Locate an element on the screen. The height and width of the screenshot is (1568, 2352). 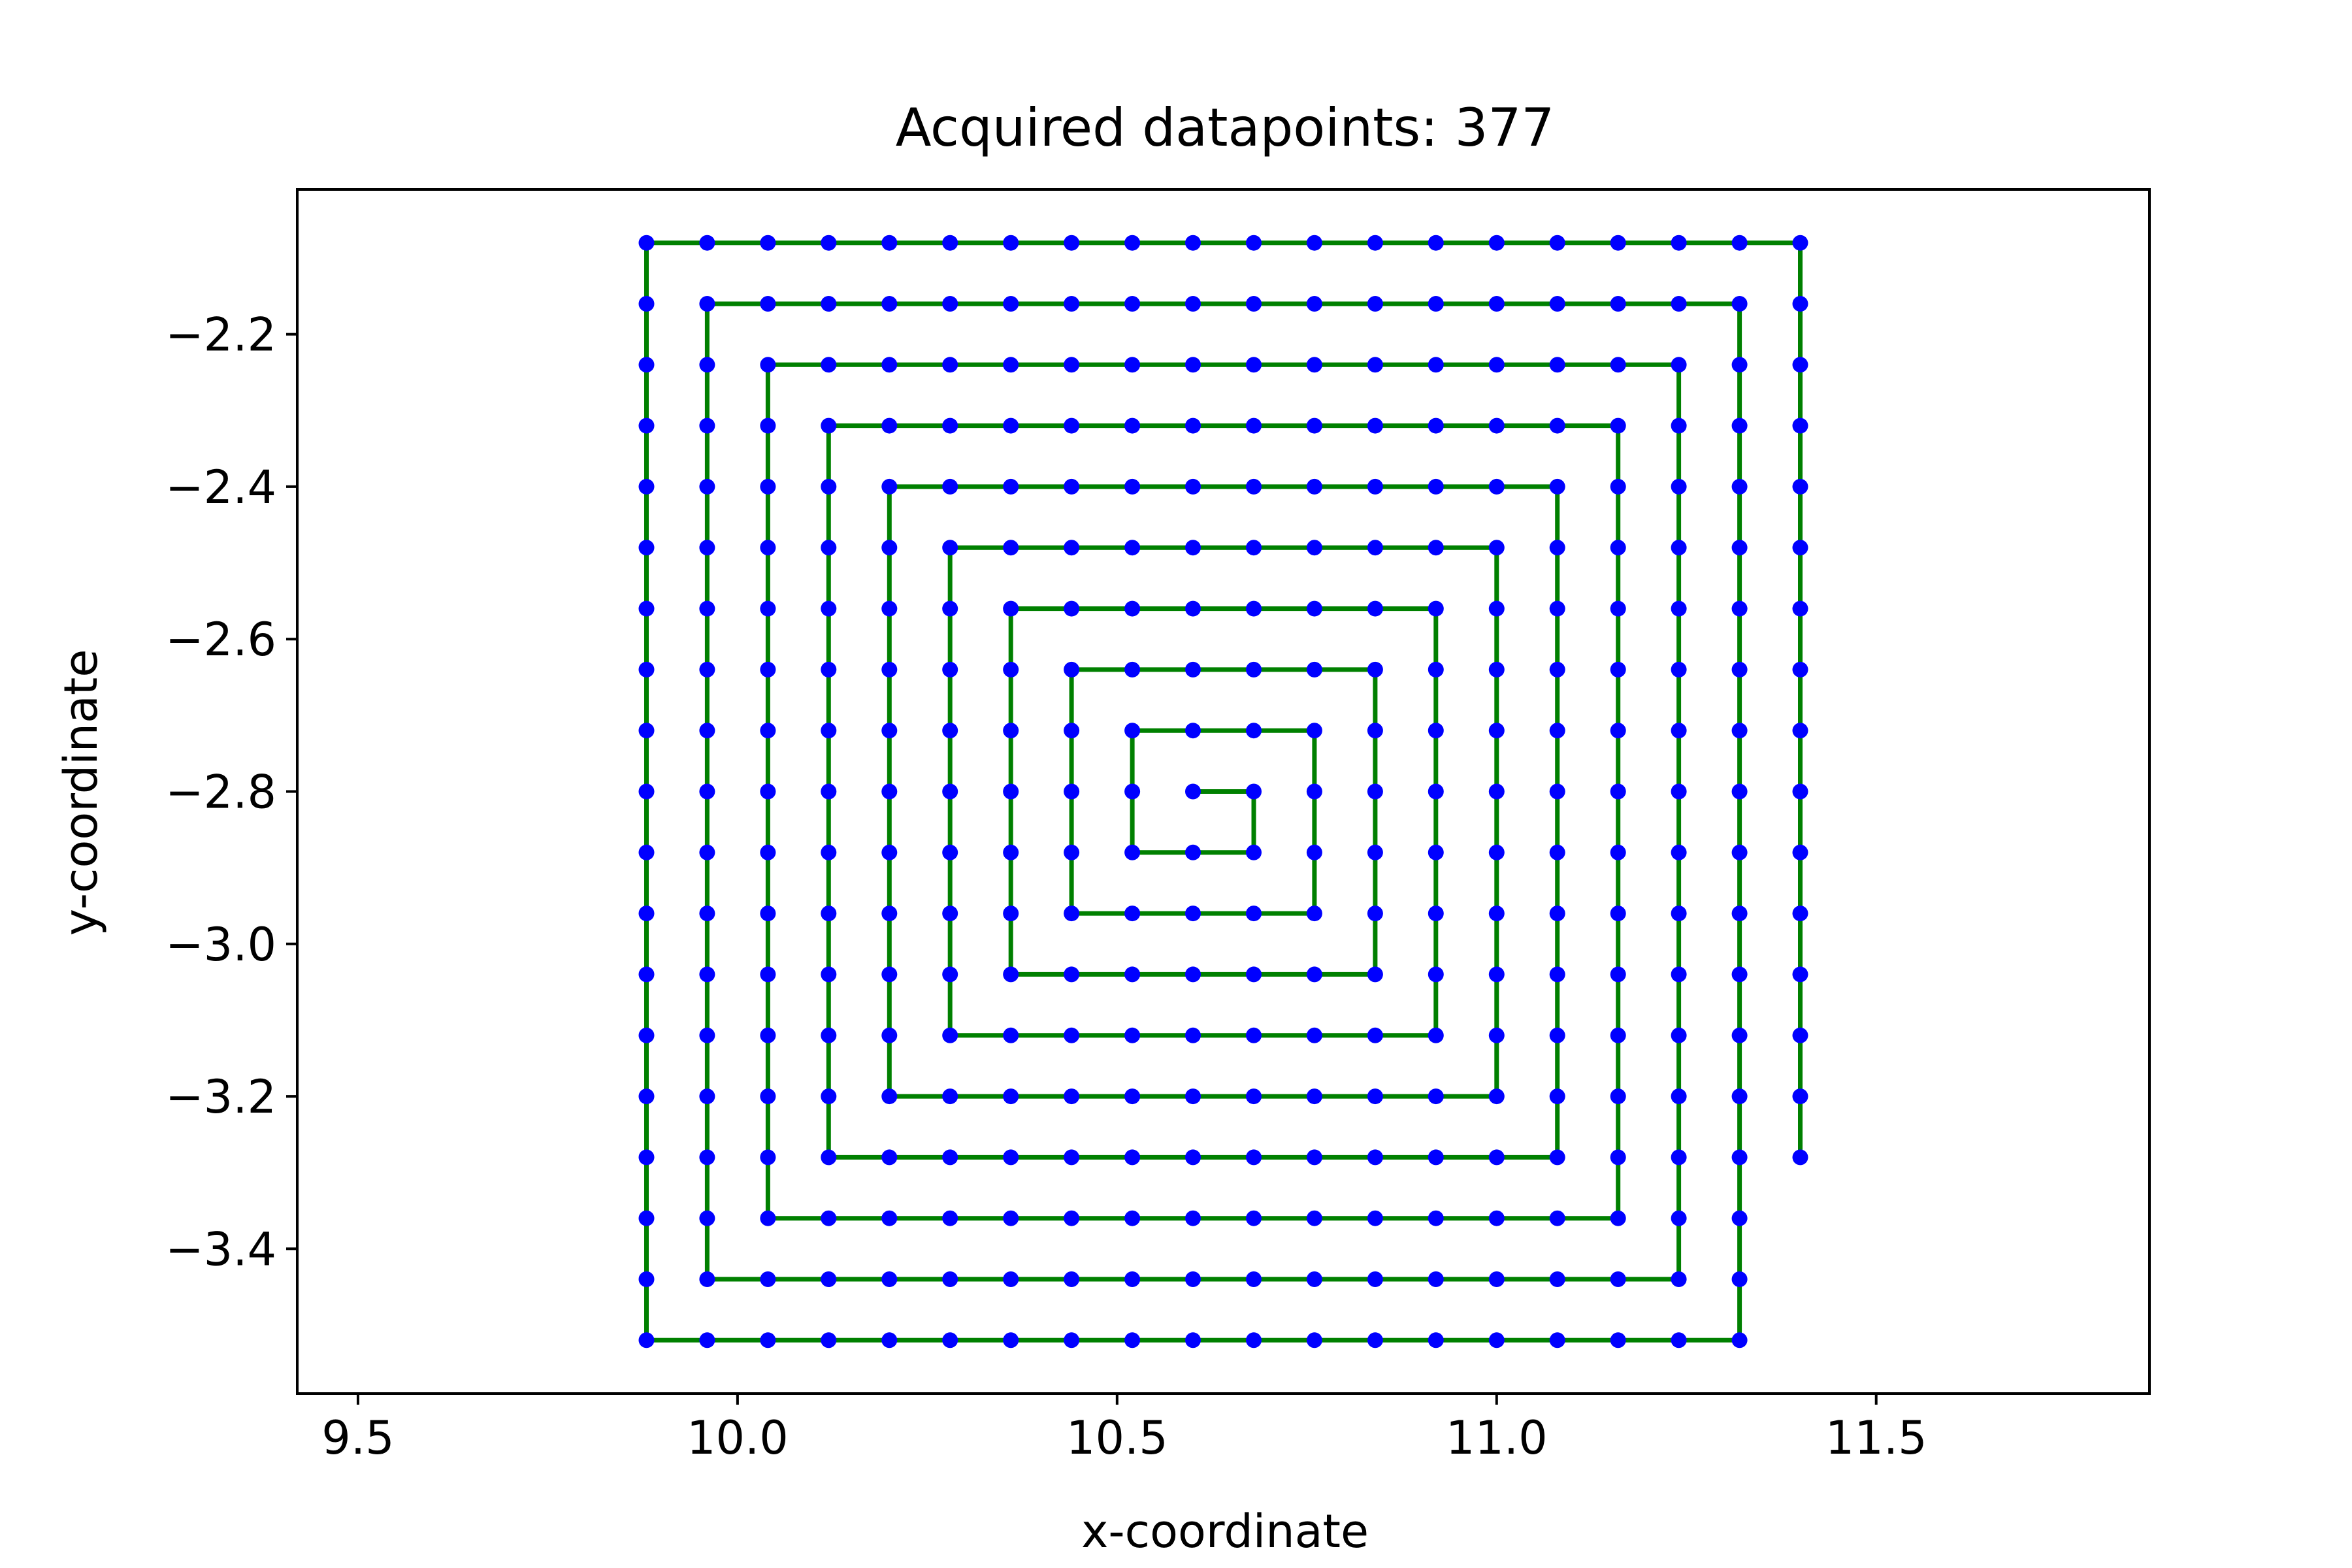
x-tick-label: 10.5 is located at coordinates (1117, 1438).